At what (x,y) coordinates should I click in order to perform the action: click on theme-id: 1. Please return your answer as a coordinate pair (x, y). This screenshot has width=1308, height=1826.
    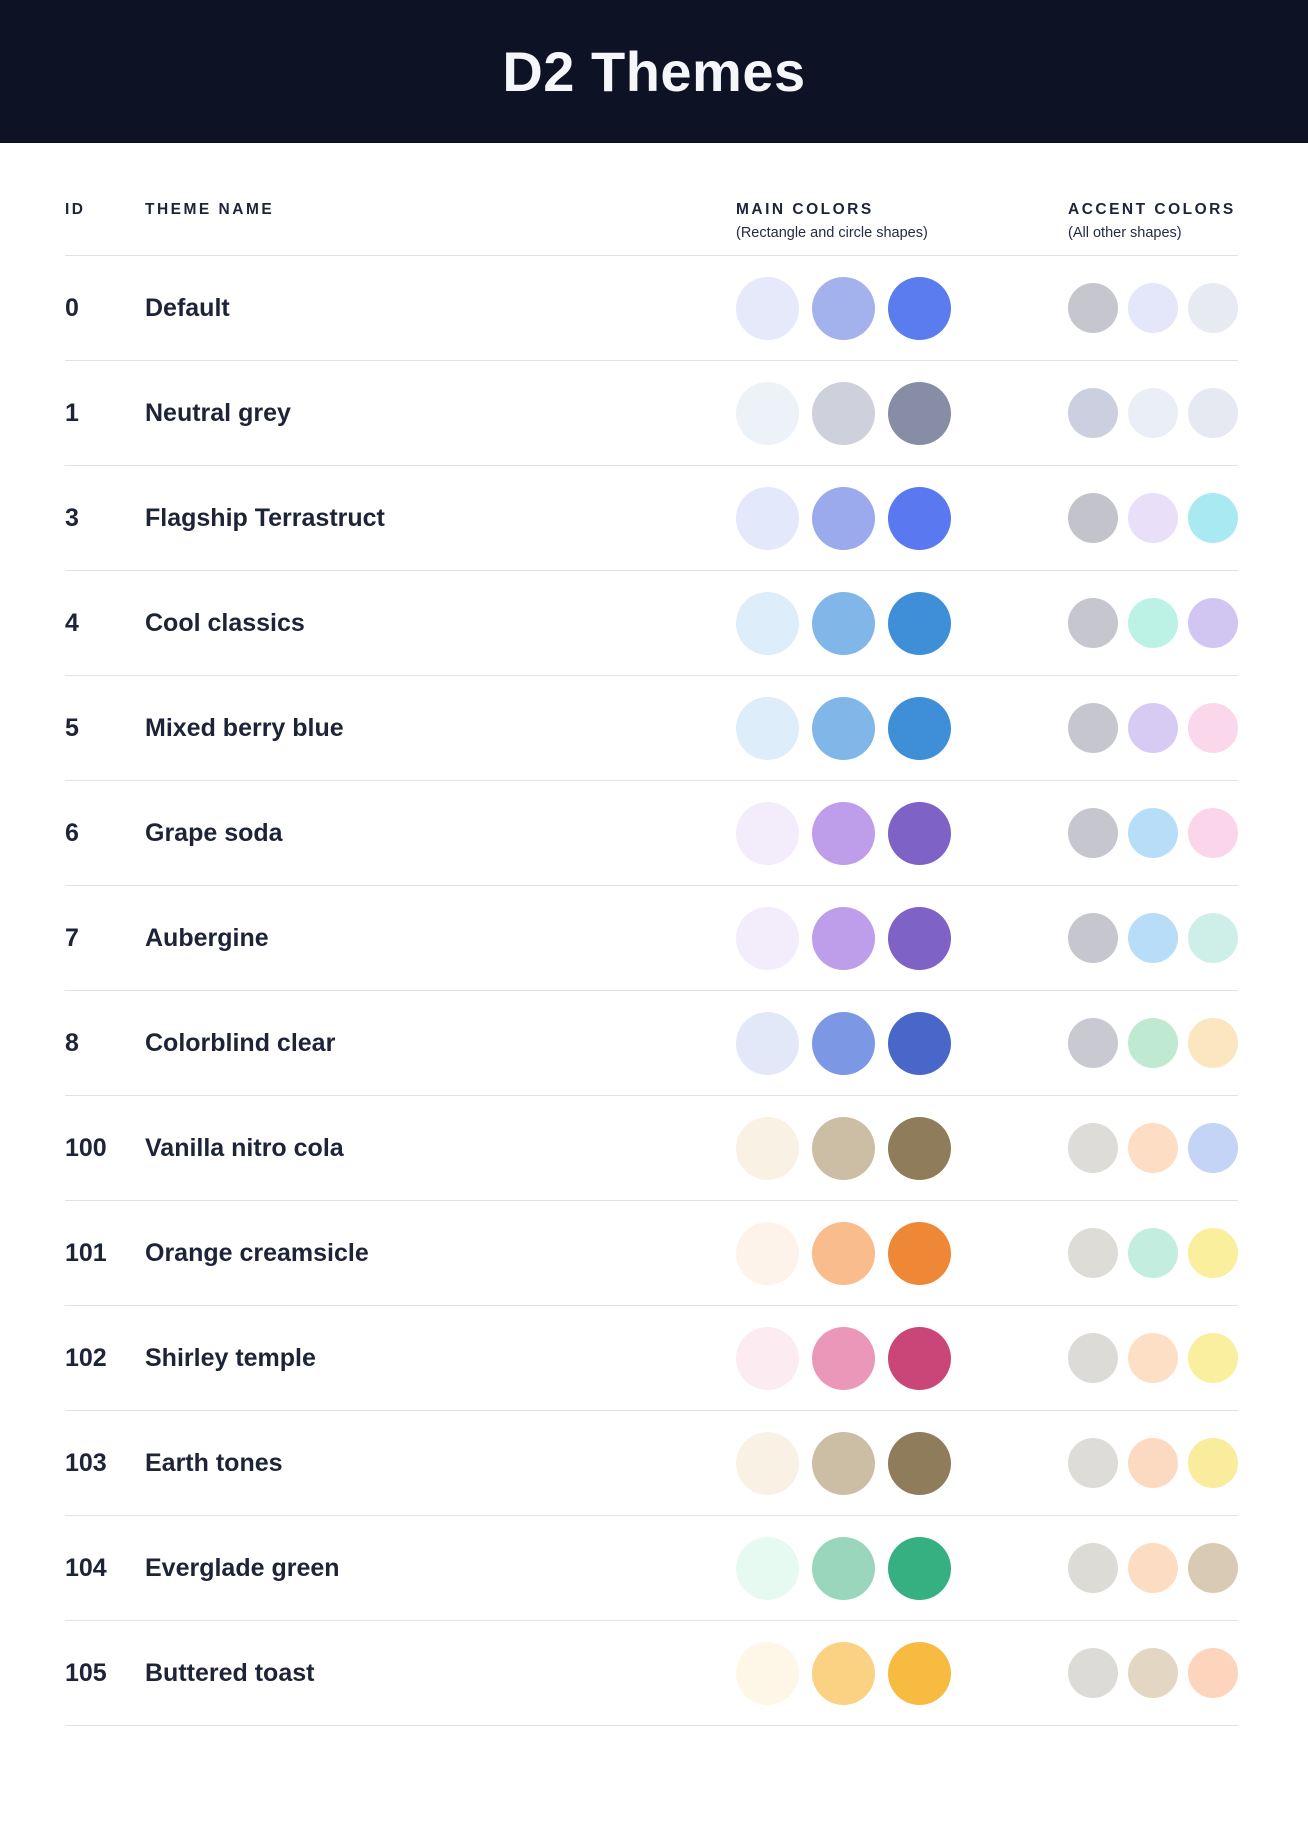
    Looking at the image, I should click on (72, 412).